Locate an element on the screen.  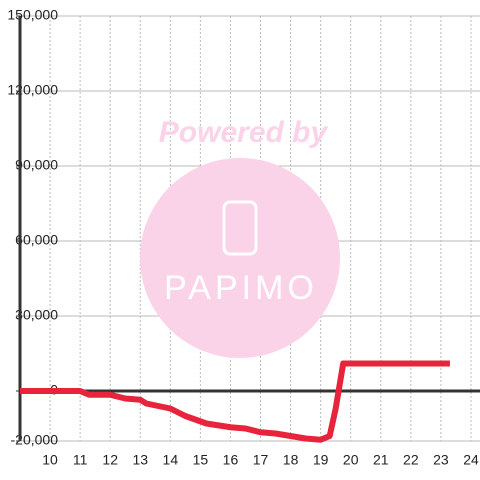
y-tick-label: 30,000 is located at coordinates (36, 315).